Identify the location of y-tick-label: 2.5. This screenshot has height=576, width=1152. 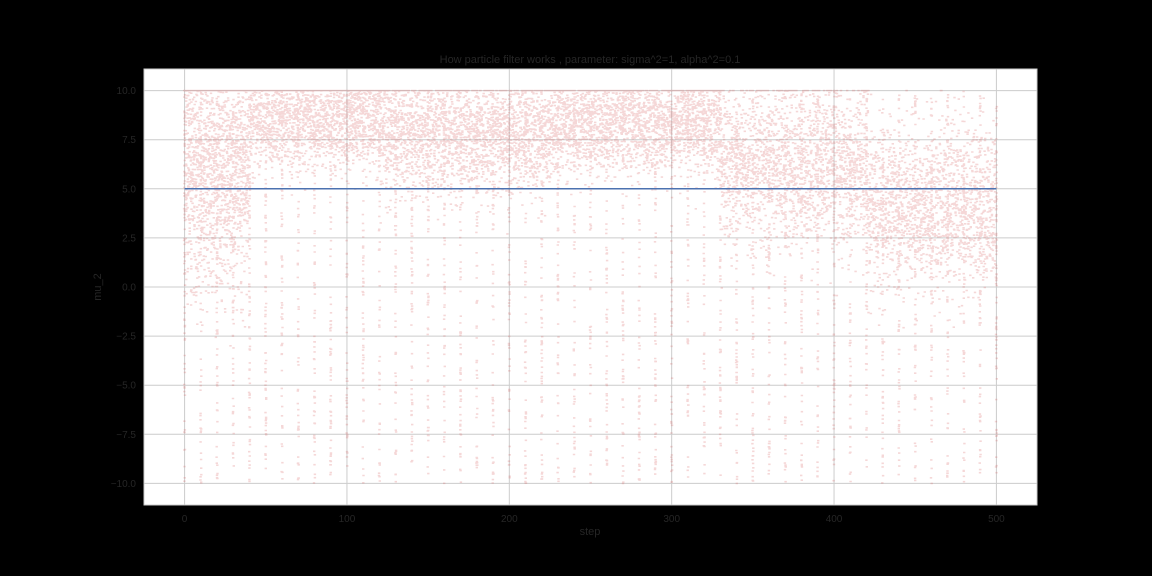
(129, 238).